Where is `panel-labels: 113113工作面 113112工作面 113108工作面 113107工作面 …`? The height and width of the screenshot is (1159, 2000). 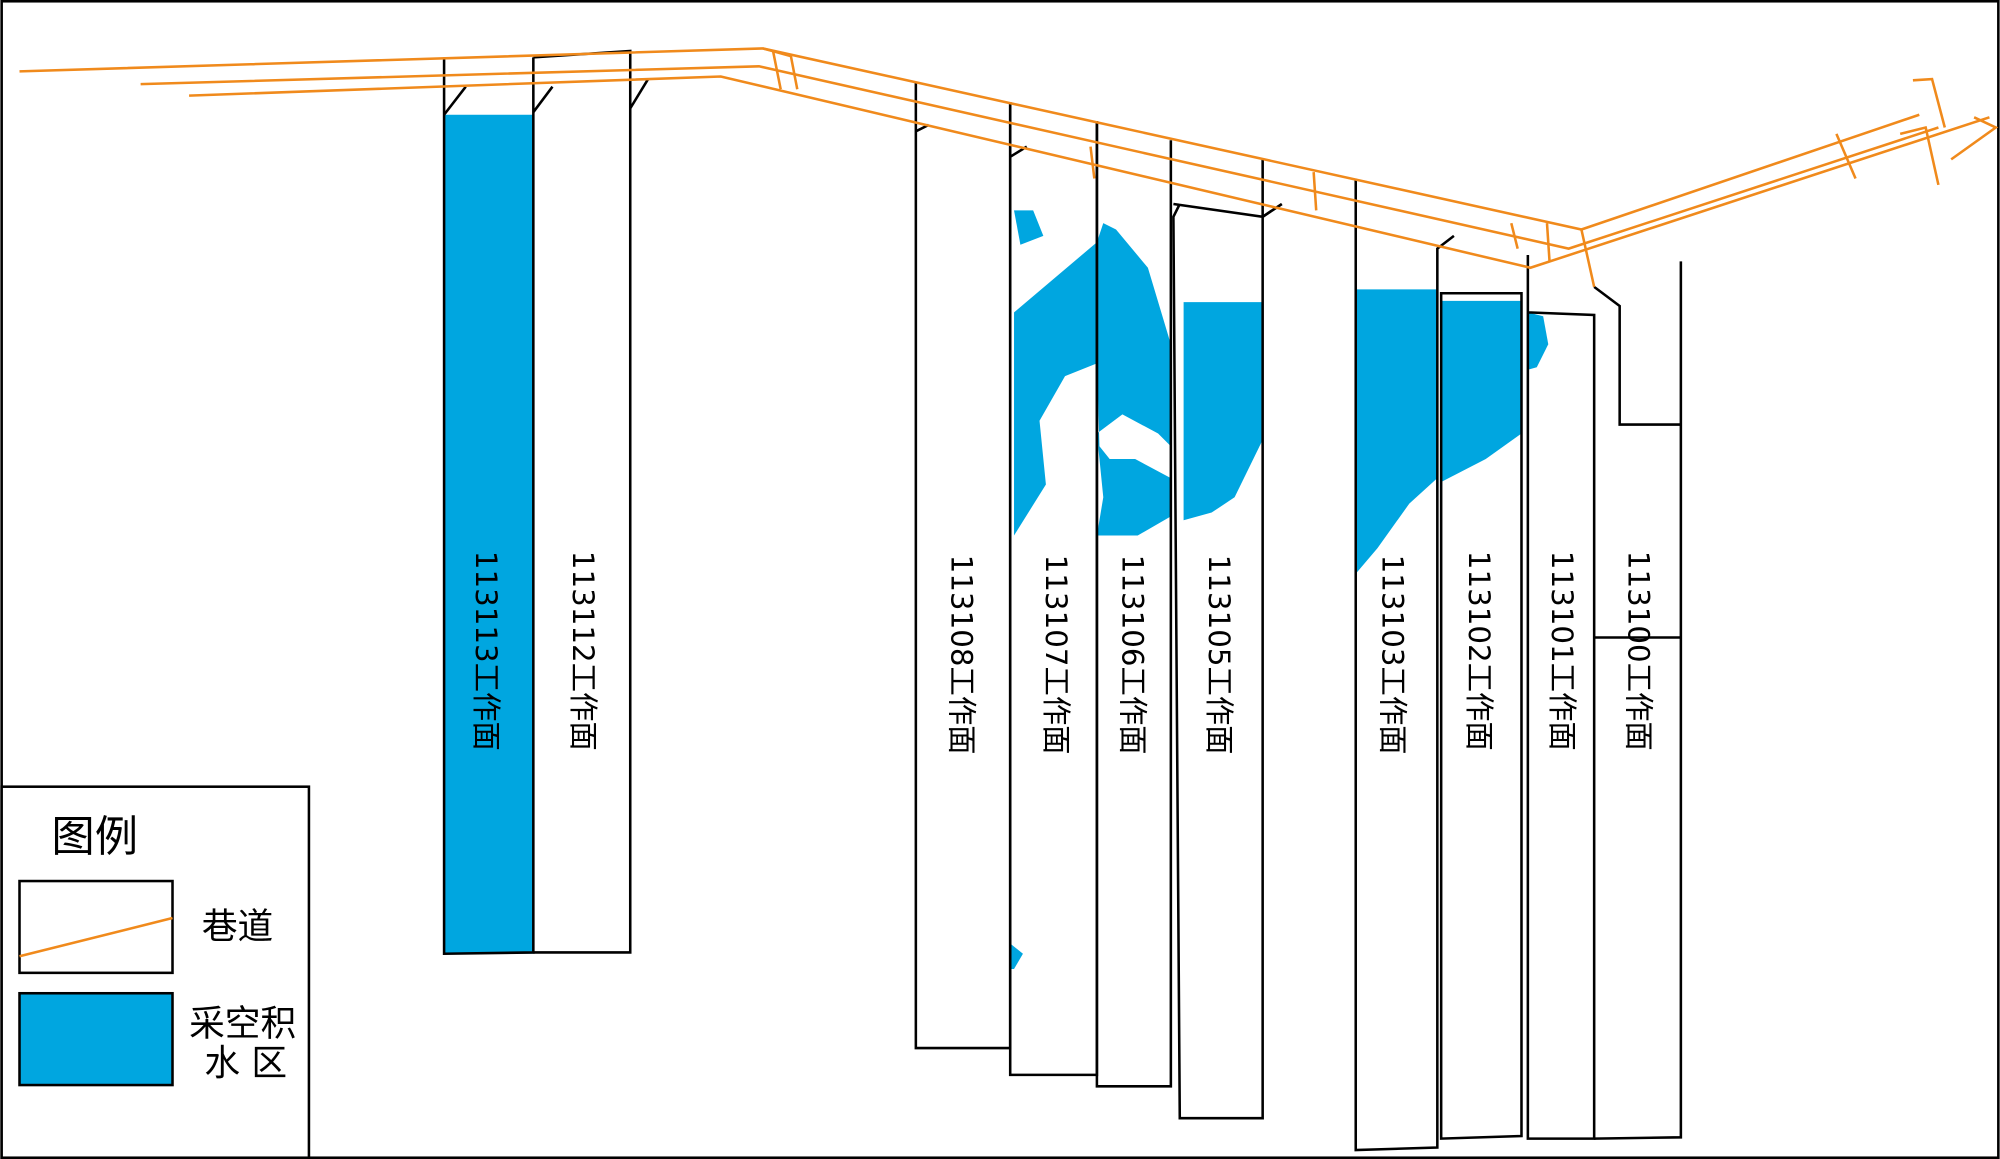
panel-labels: 113113工作面 113112工作面 113108工作面 113107工作面 … is located at coordinates (1062, 653).